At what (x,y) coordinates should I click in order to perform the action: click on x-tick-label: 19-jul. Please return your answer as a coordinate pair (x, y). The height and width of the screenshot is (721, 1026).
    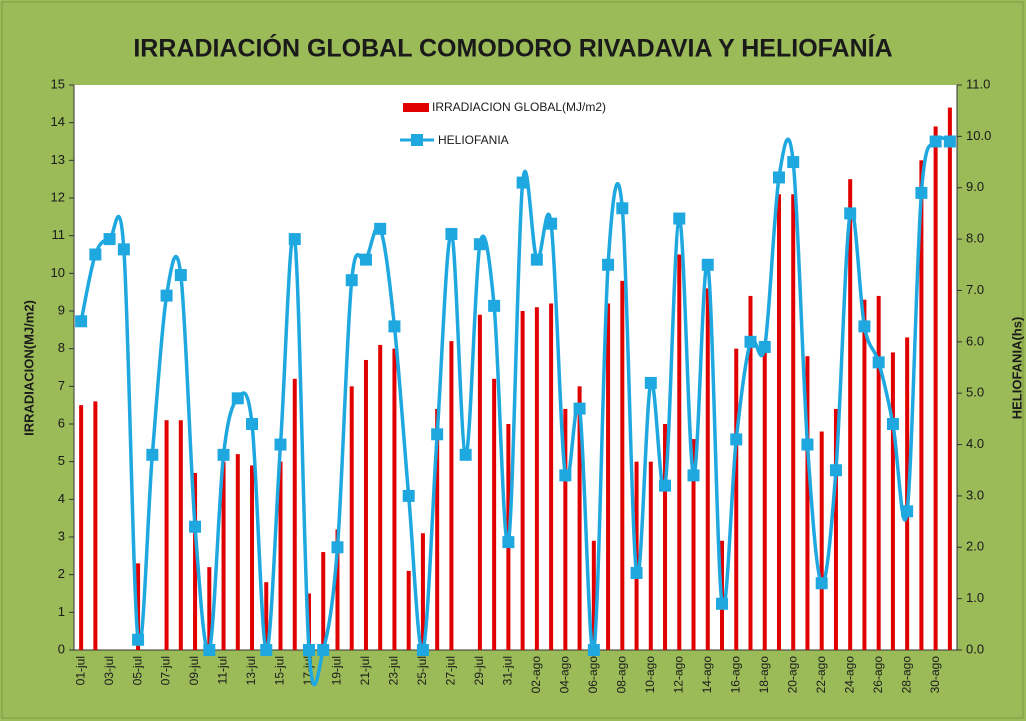
    Looking at the image, I should click on (337, 670).